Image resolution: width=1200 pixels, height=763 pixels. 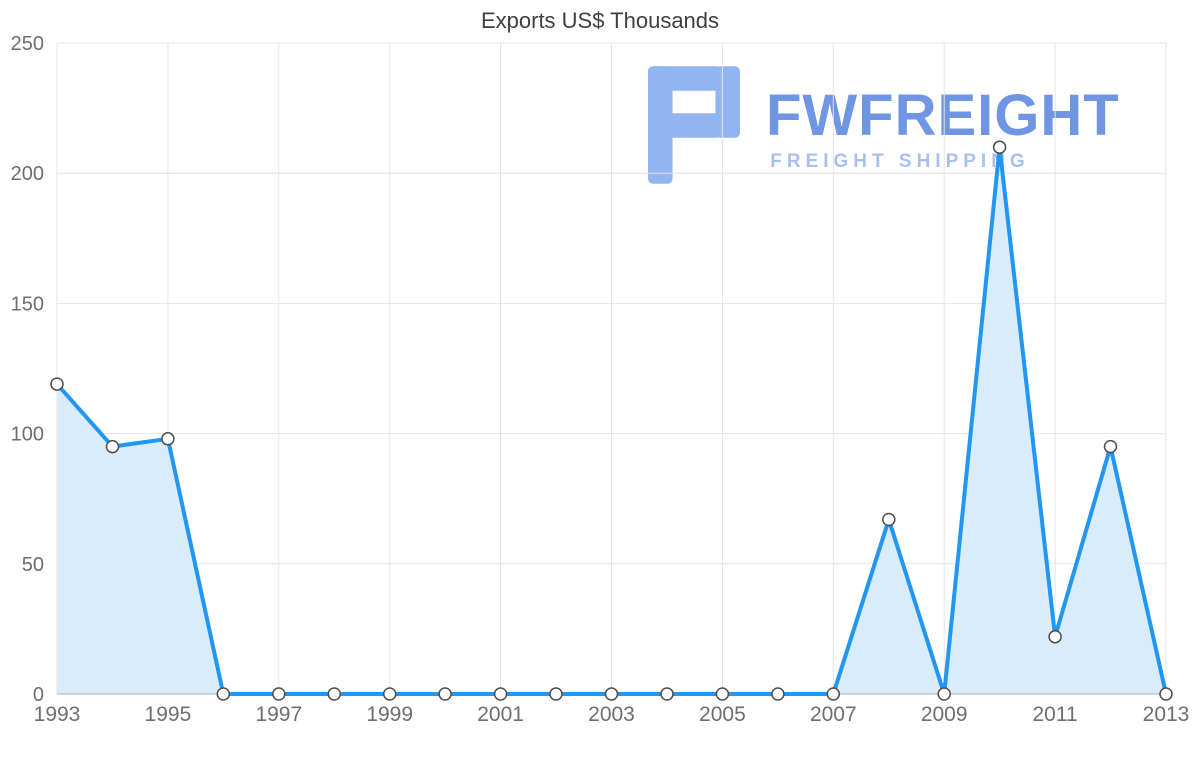 I want to click on x-tick-label: 1997, so click(x=278, y=714).